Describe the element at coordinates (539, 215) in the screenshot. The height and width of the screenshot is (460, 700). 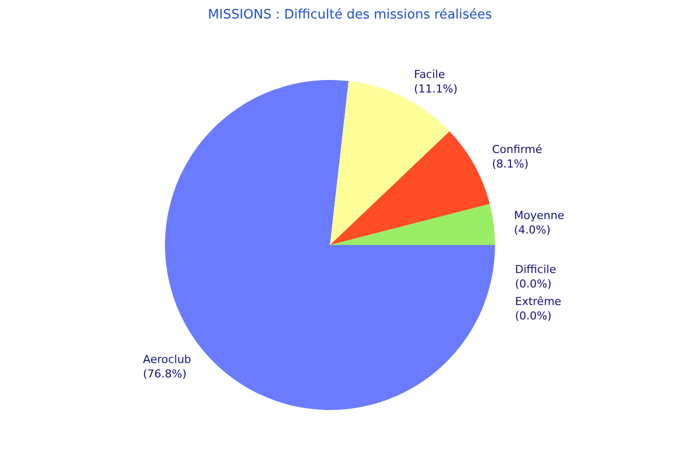
I see `slice-label: Moyenne` at that location.